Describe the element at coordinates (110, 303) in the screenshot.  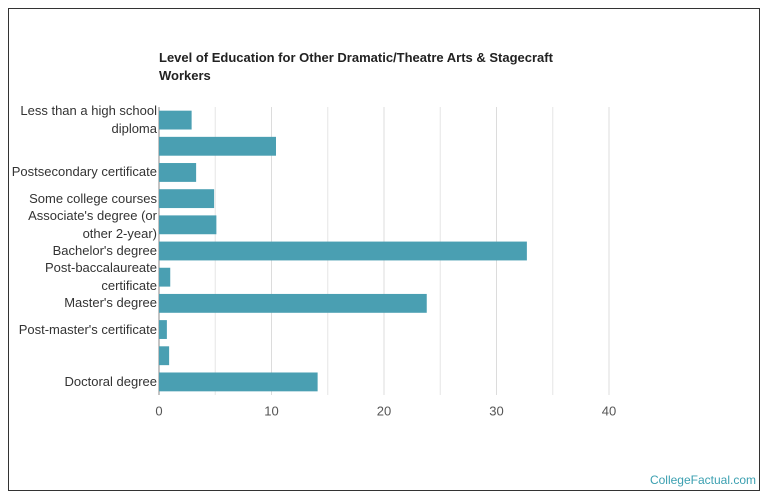
I see `y-tick-label: Master's degree` at that location.